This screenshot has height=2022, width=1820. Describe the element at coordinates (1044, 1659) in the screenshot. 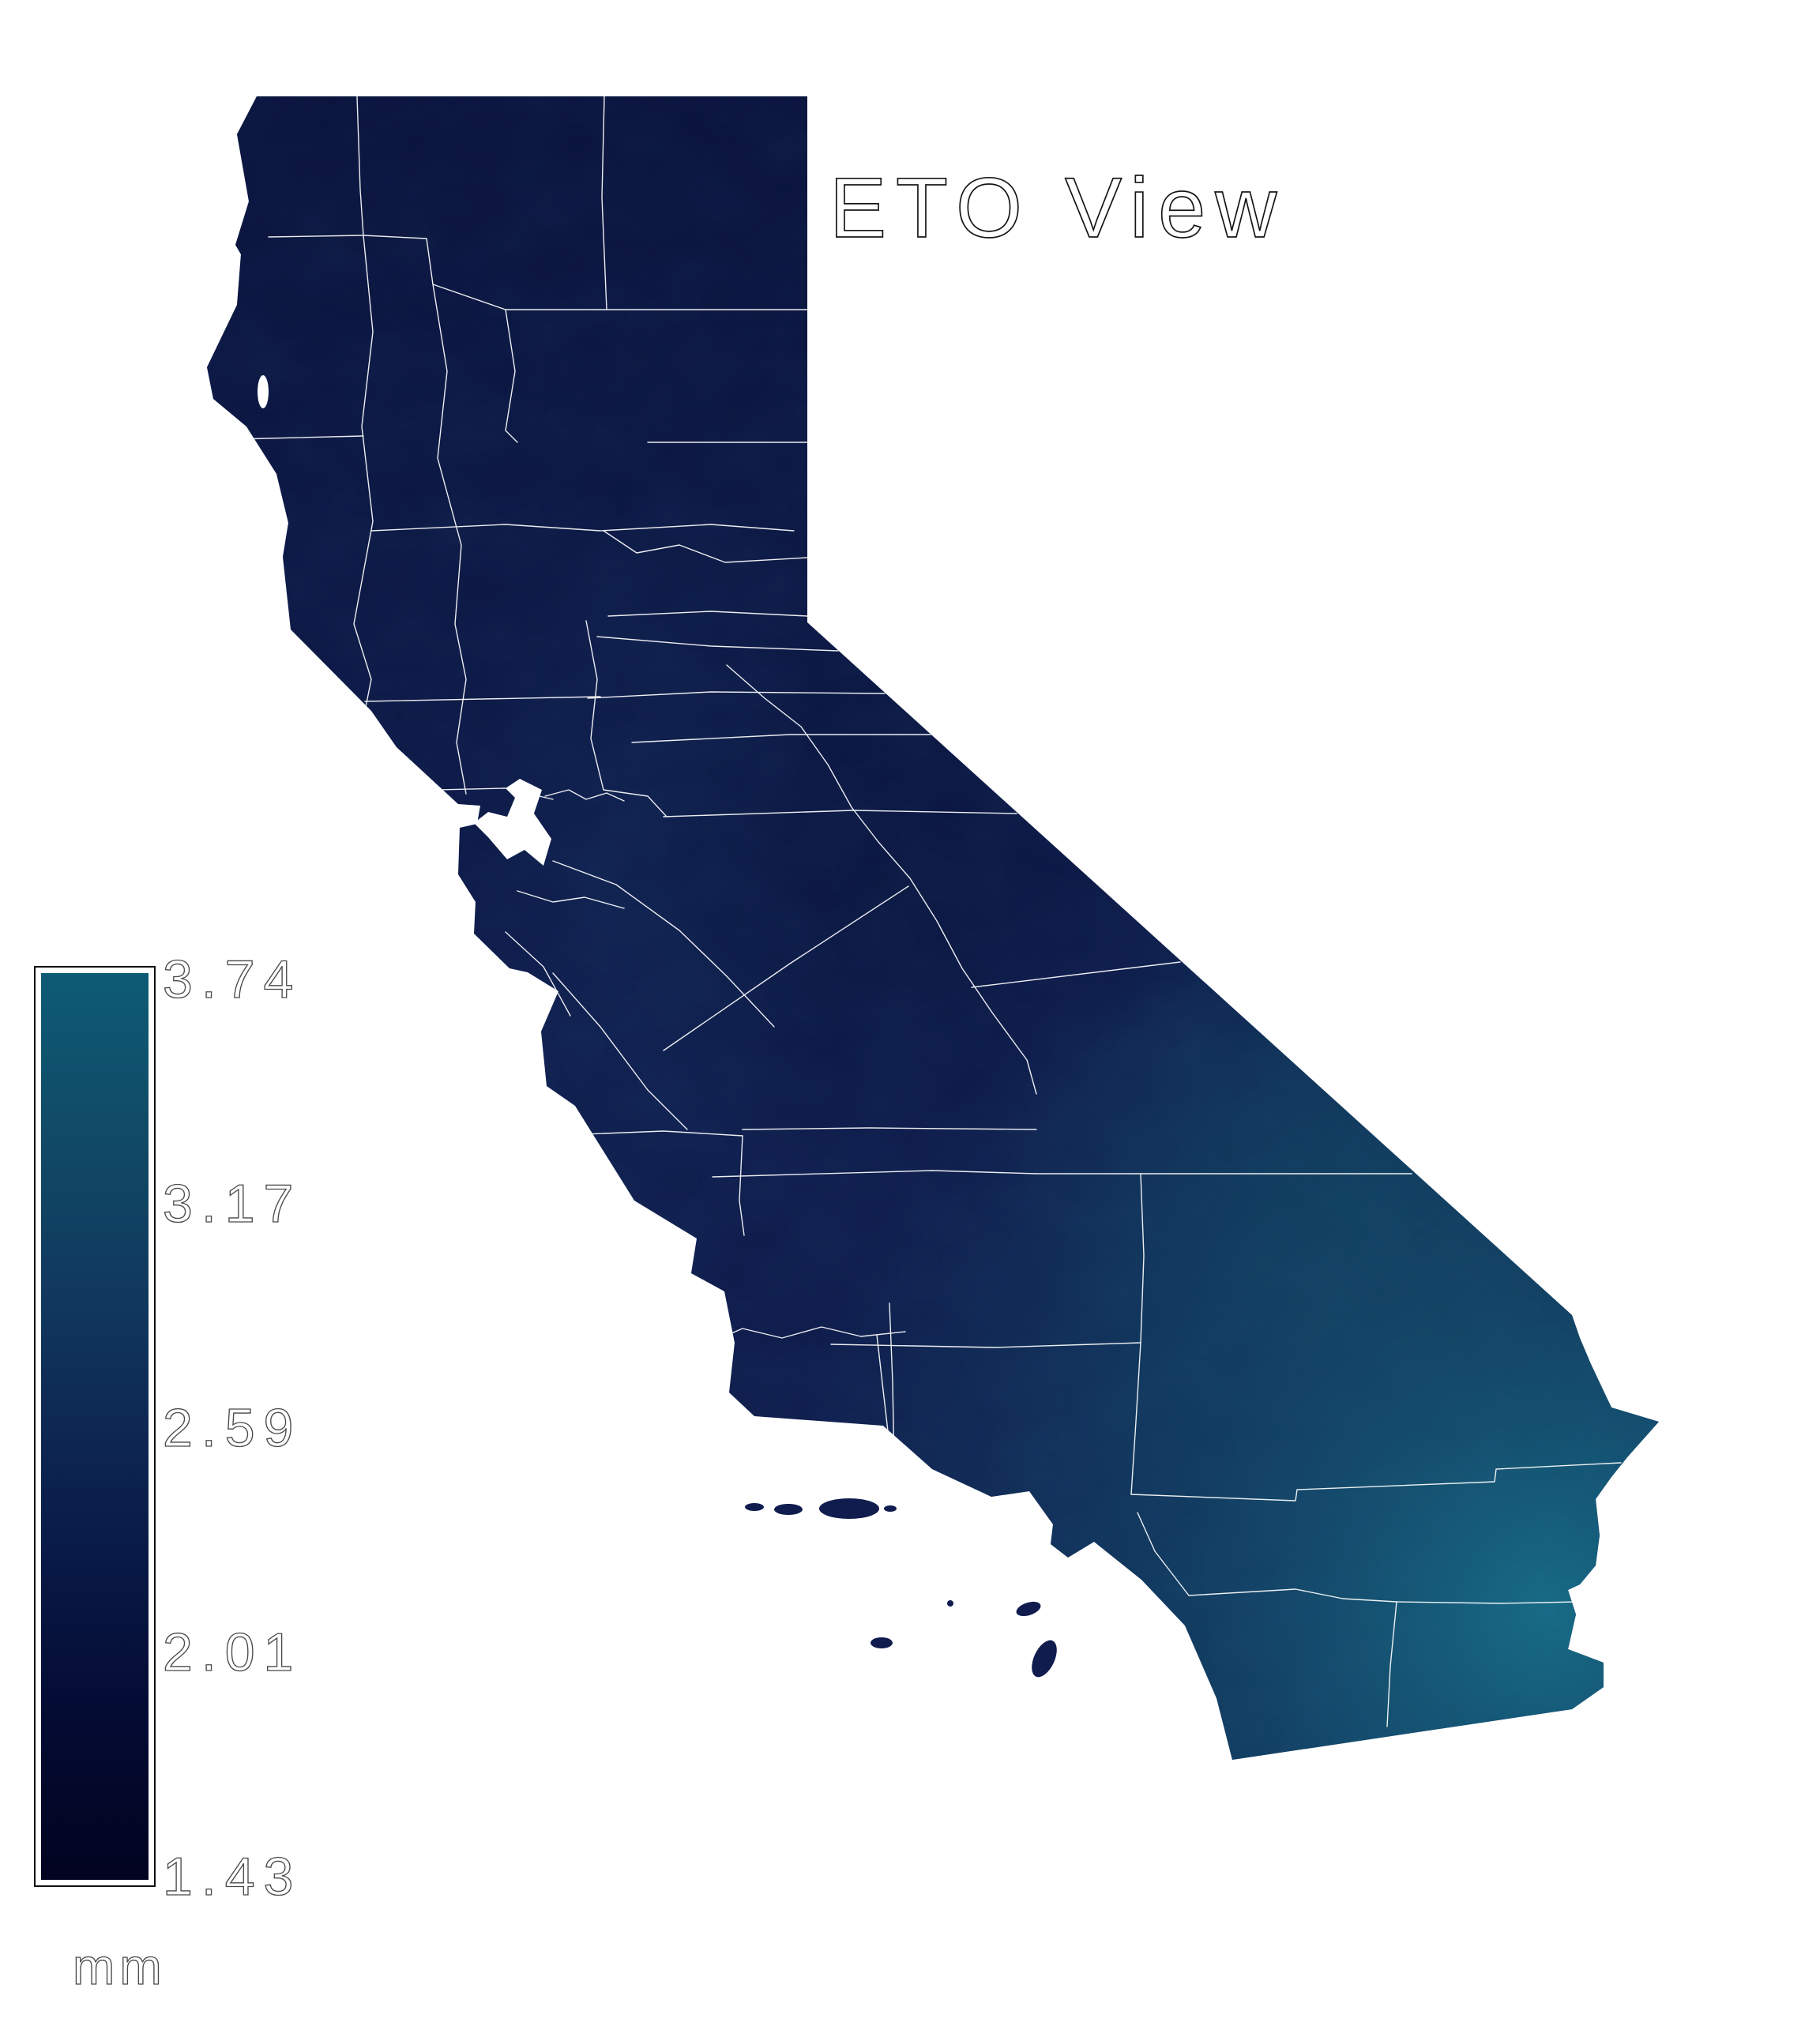

I see `san-clemente-island` at that location.